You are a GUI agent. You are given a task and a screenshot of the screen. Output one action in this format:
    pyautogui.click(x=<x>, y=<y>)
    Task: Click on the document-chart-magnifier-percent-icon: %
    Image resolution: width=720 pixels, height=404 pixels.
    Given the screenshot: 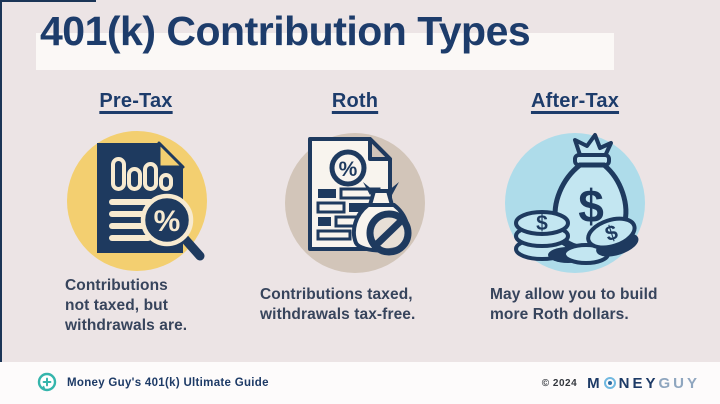 What is the action you would take?
    pyautogui.click(x=137, y=201)
    